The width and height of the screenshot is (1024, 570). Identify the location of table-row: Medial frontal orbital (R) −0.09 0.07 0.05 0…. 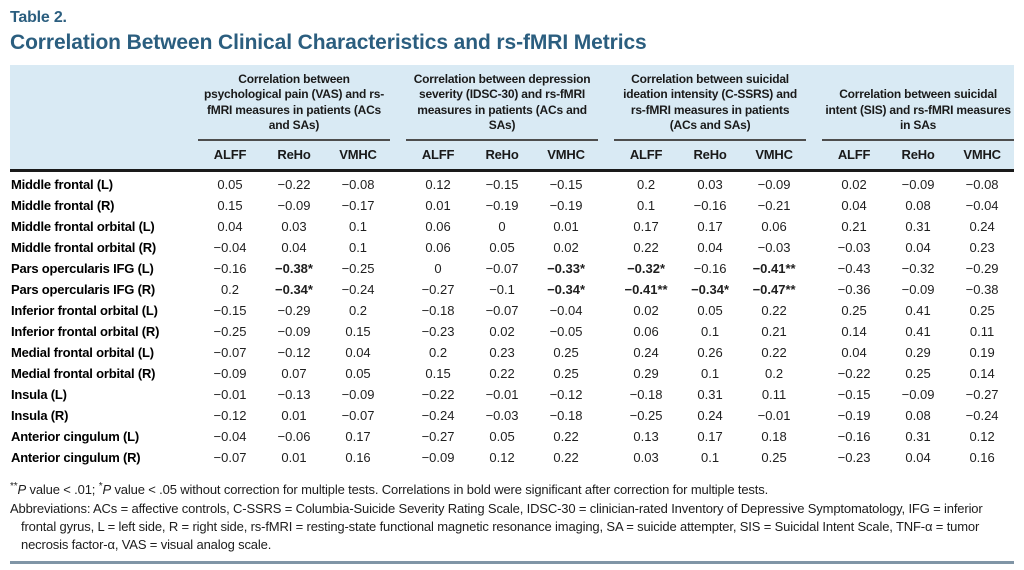
(512, 373).